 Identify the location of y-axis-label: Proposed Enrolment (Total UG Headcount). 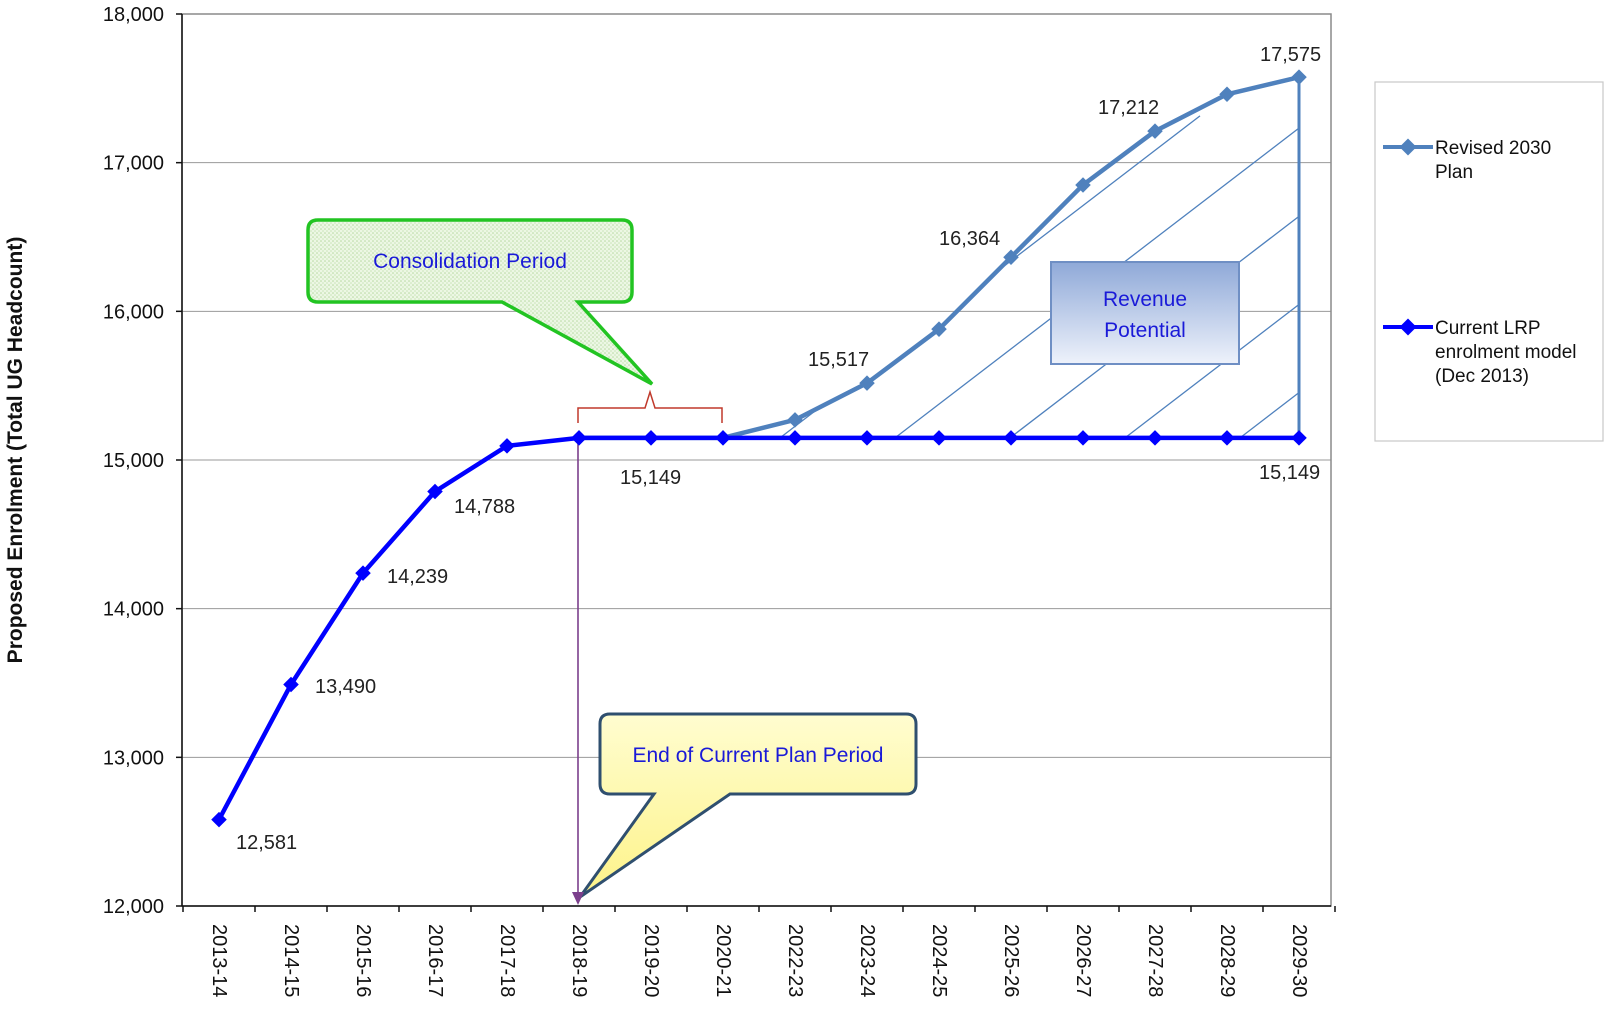
(15, 450).